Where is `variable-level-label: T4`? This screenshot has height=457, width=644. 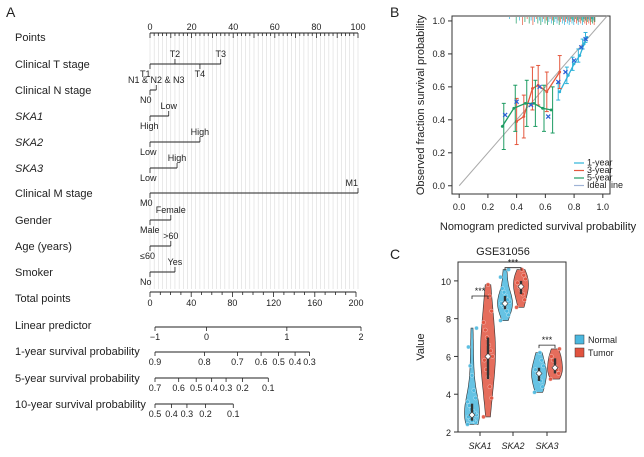 variable-level-label: T4 is located at coordinates (200, 74).